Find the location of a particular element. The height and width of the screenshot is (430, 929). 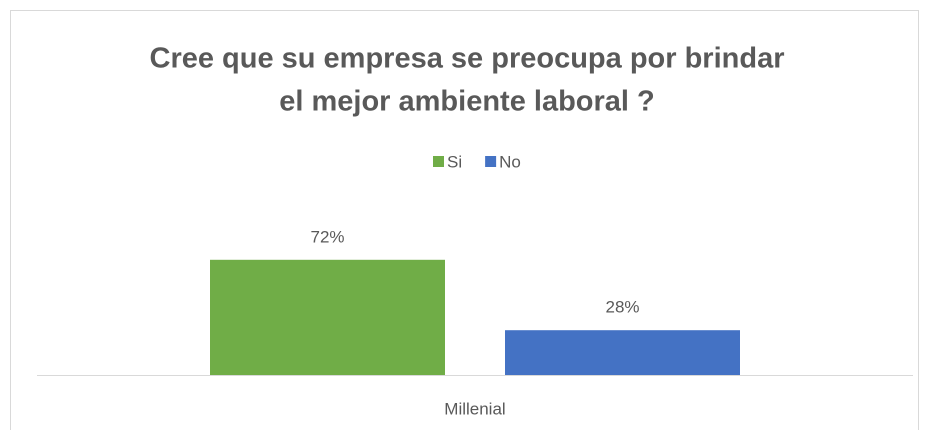

legend-label: No is located at coordinates (510, 161).